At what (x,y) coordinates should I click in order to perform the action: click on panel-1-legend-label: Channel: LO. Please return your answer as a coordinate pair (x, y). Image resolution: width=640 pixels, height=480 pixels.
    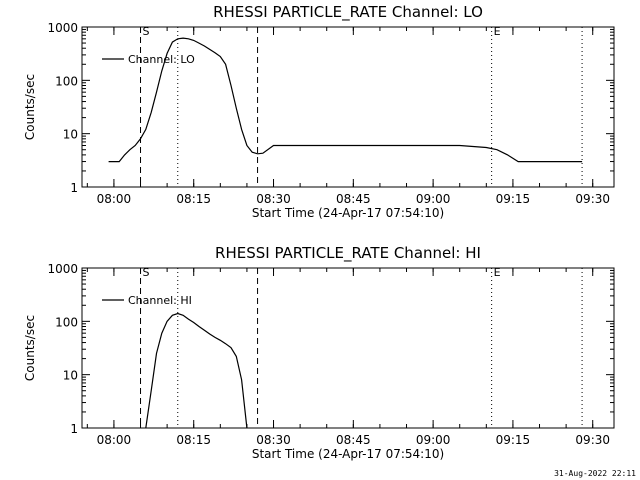
    Looking at the image, I should click on (161, 59).